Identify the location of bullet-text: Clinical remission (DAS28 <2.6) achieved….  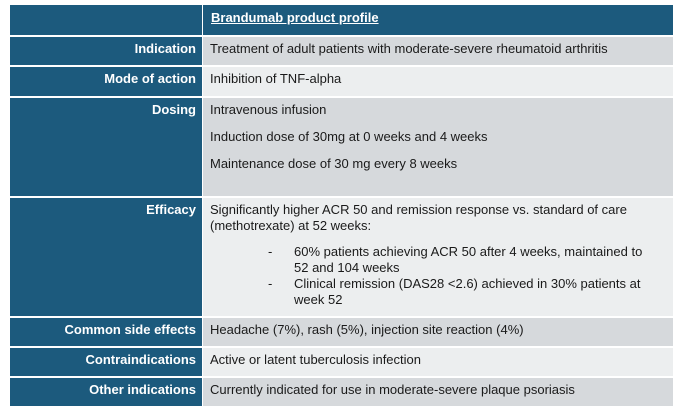
(467, 291).